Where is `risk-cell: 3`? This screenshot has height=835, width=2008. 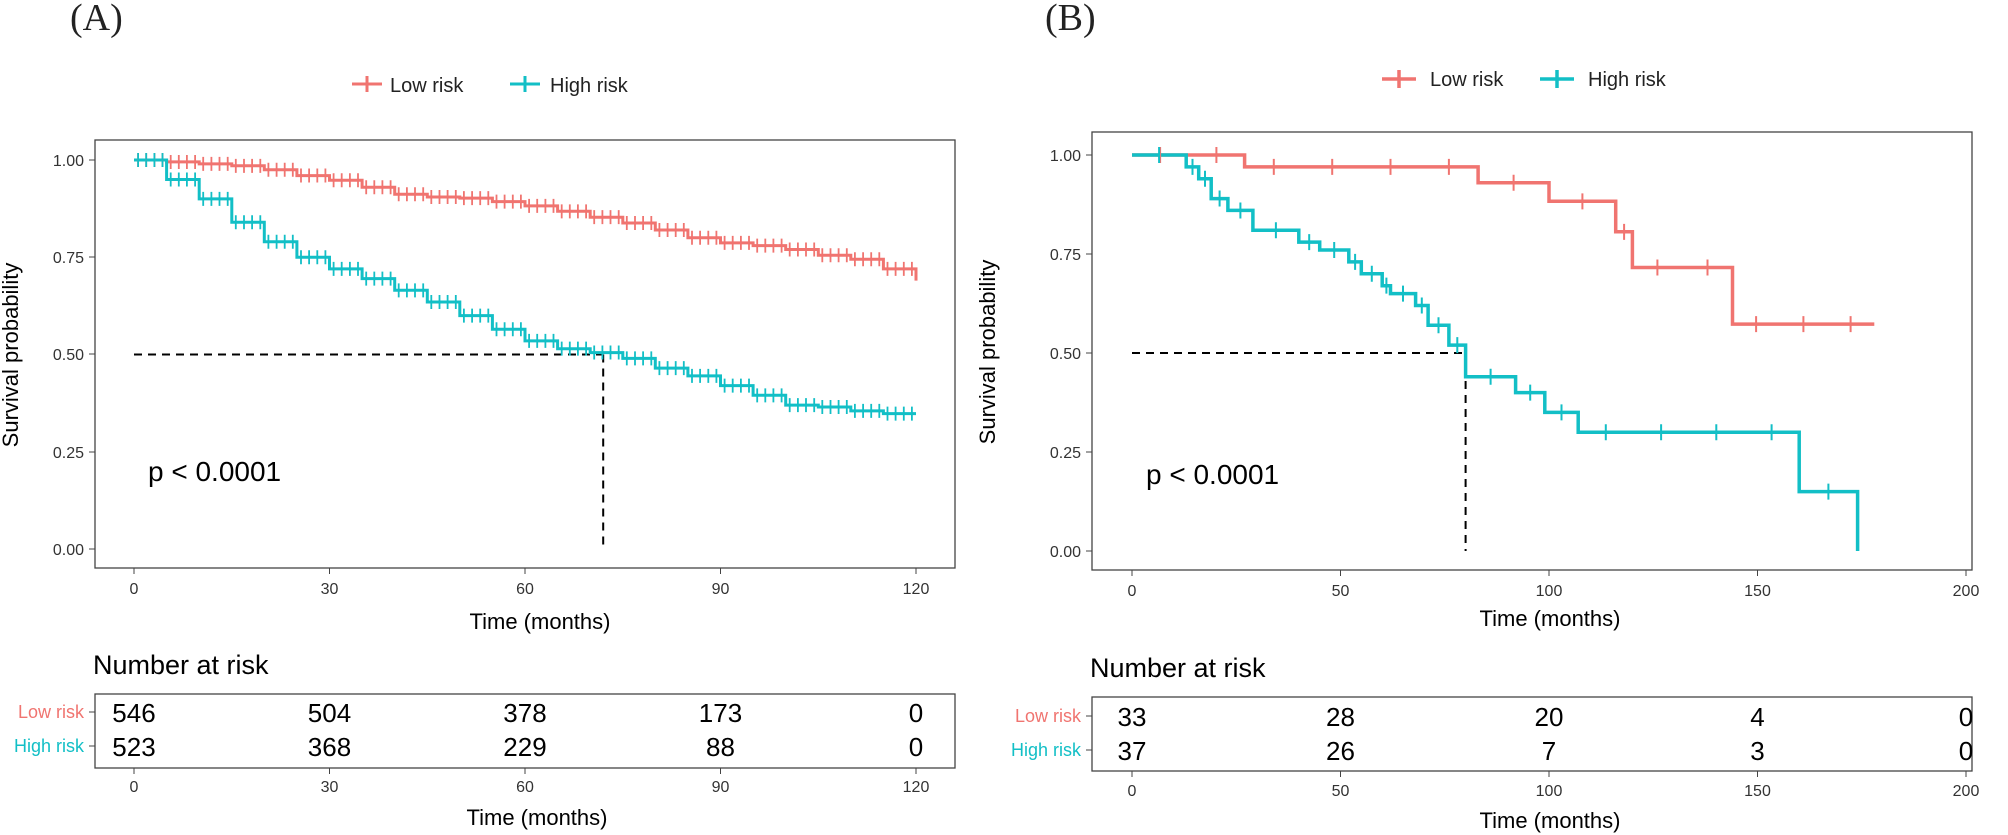 risk-cell: 3 is located at coordinates (1757, 751).